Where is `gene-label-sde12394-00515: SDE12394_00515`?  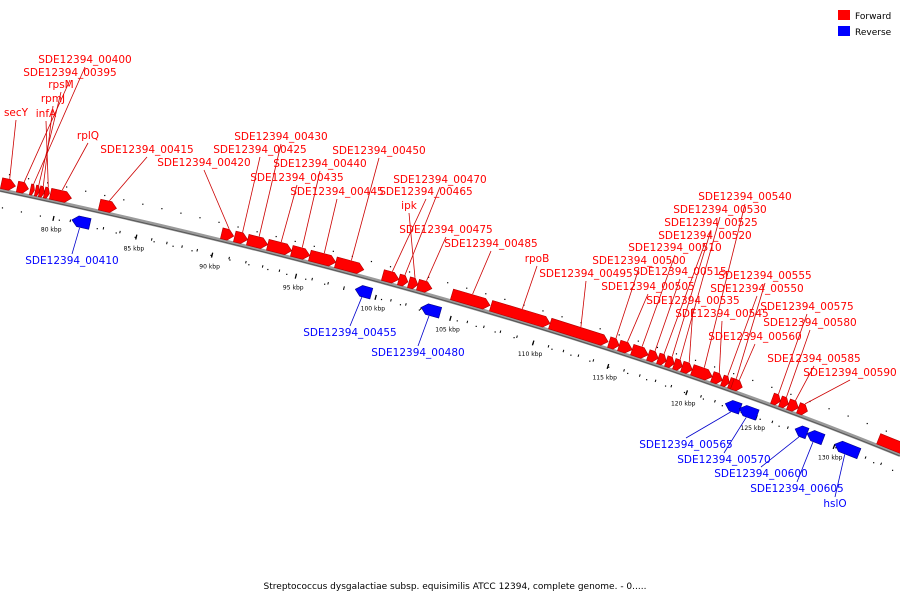
gene-label-sde12394-00515: SDE12394_00515 is located at coordinates (679, 272).